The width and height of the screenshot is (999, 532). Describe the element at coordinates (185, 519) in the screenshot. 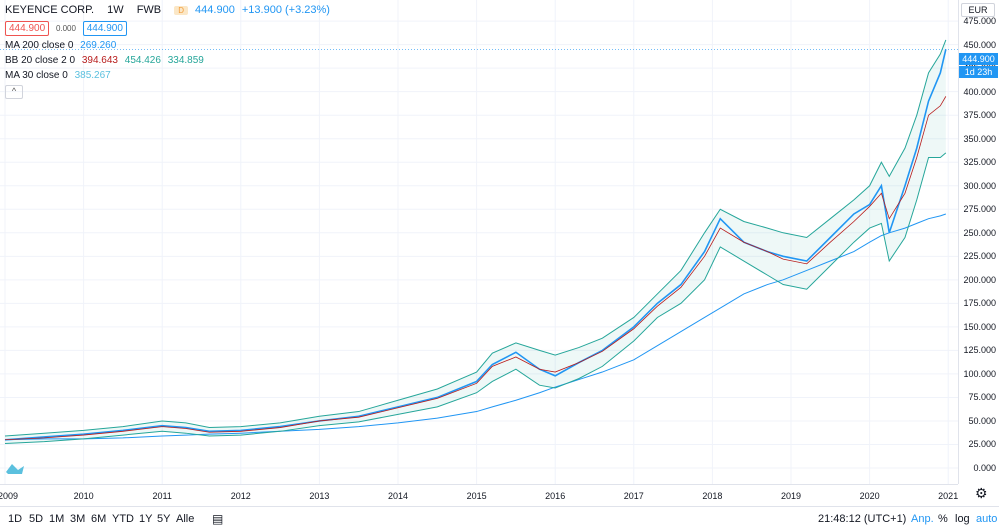

I see `range-button-alle: Alle` at that location.